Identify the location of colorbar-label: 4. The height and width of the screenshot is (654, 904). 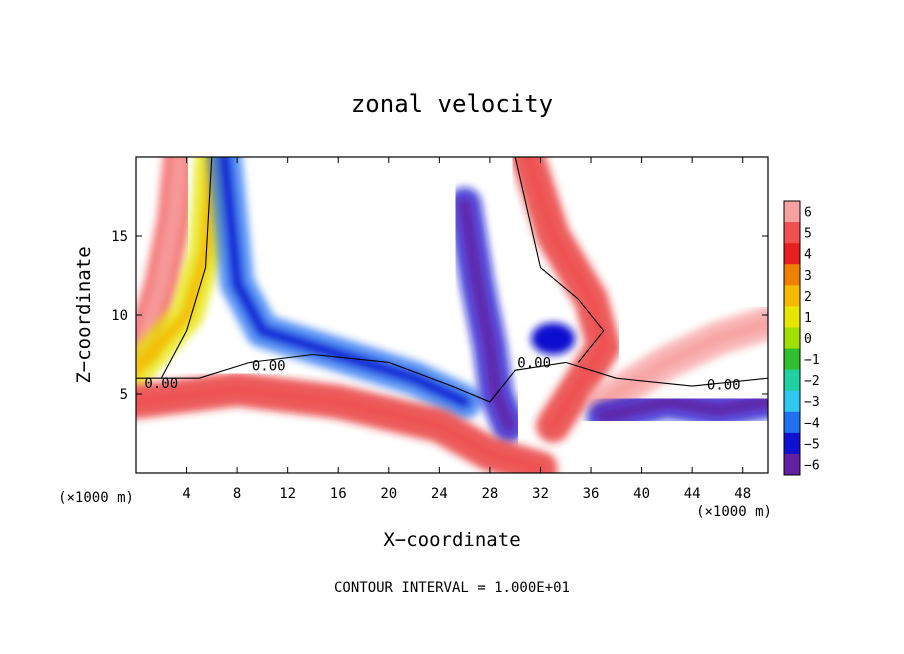
(808, 255).